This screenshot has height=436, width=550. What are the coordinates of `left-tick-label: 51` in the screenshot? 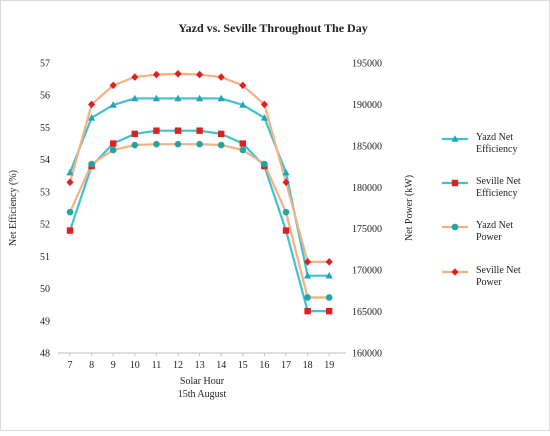 It's located at (45, 257).